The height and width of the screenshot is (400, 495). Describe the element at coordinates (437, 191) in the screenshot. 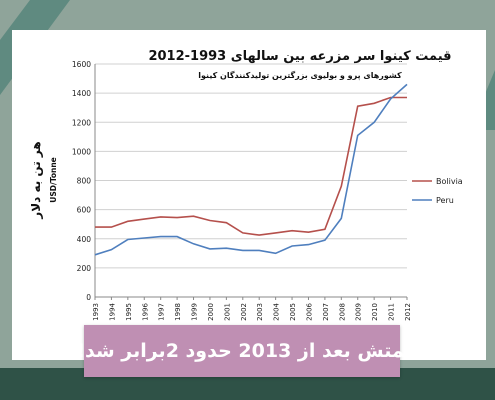

I see `legend: Bolivia Peru` at that location.